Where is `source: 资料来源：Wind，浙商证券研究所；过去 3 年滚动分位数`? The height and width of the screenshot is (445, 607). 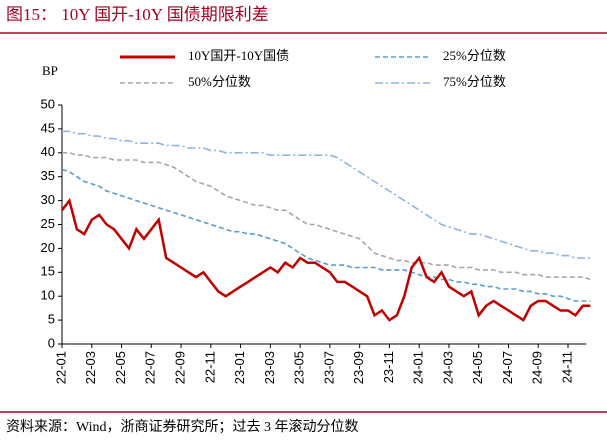 source: 资料来源：Wind，浙商证券研究所；过去 3 年滚动分位数 is located at coordinates (182, 426).